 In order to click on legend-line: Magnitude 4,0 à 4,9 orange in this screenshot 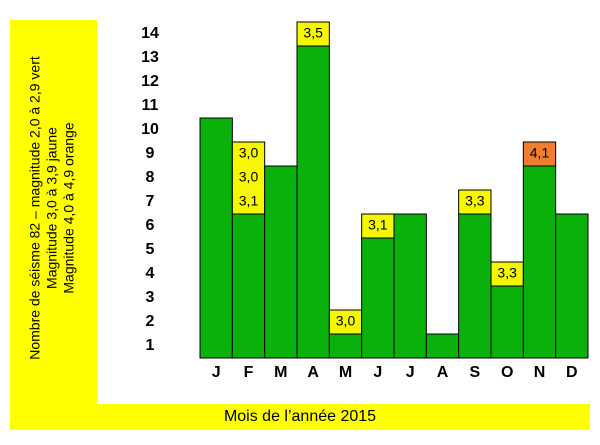, I will do `click(69, 207)`.